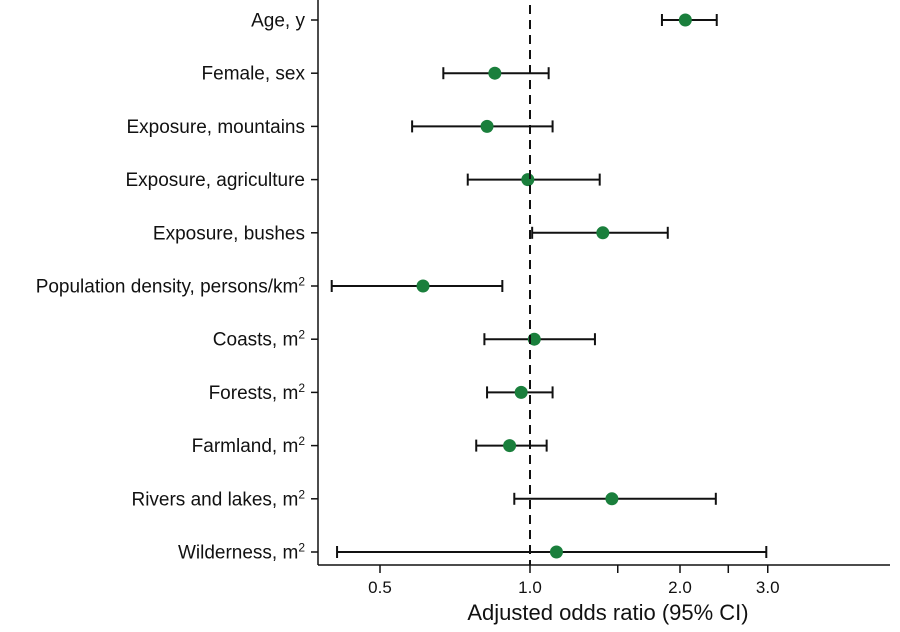  Describe the element at coordinates (574, 581) in the screenshot. I see `x-axis-ticks: 0.5 1.0 2.0 3.0` at that location.